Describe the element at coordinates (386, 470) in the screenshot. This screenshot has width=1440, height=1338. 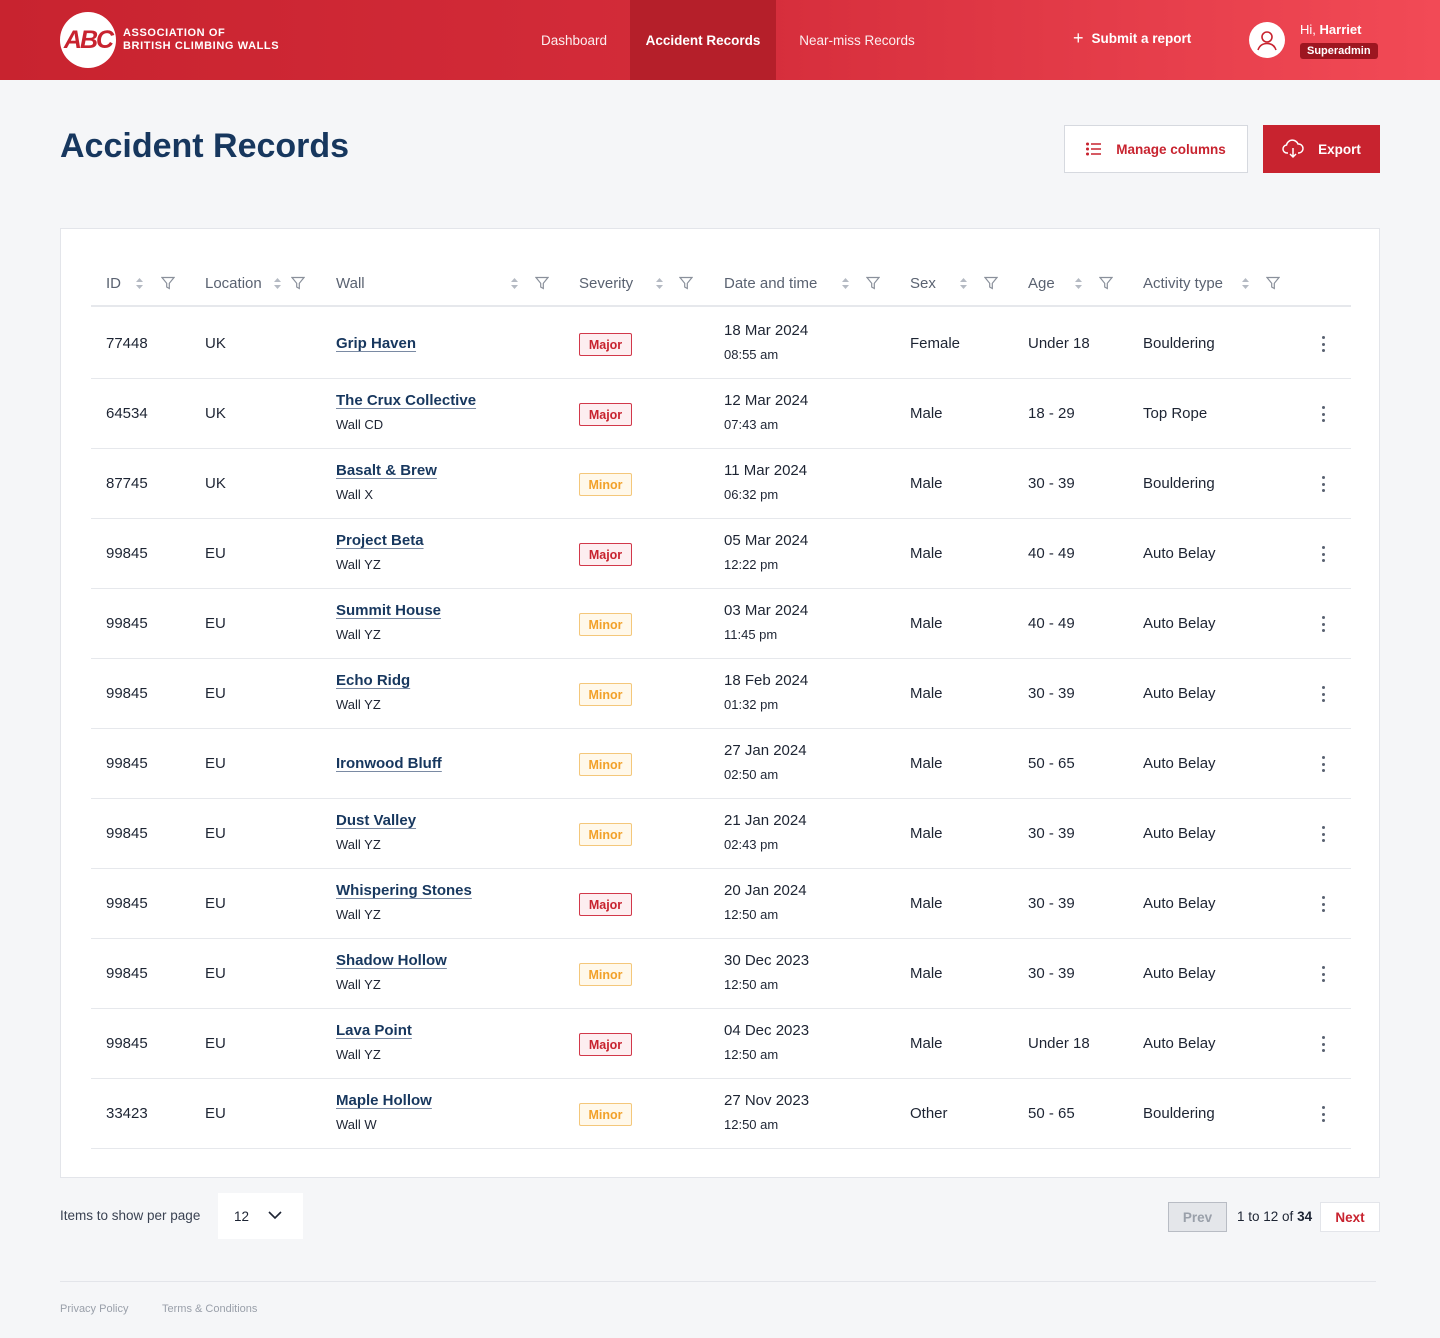
I see `wall-link: Basalt & Brew` at that location.